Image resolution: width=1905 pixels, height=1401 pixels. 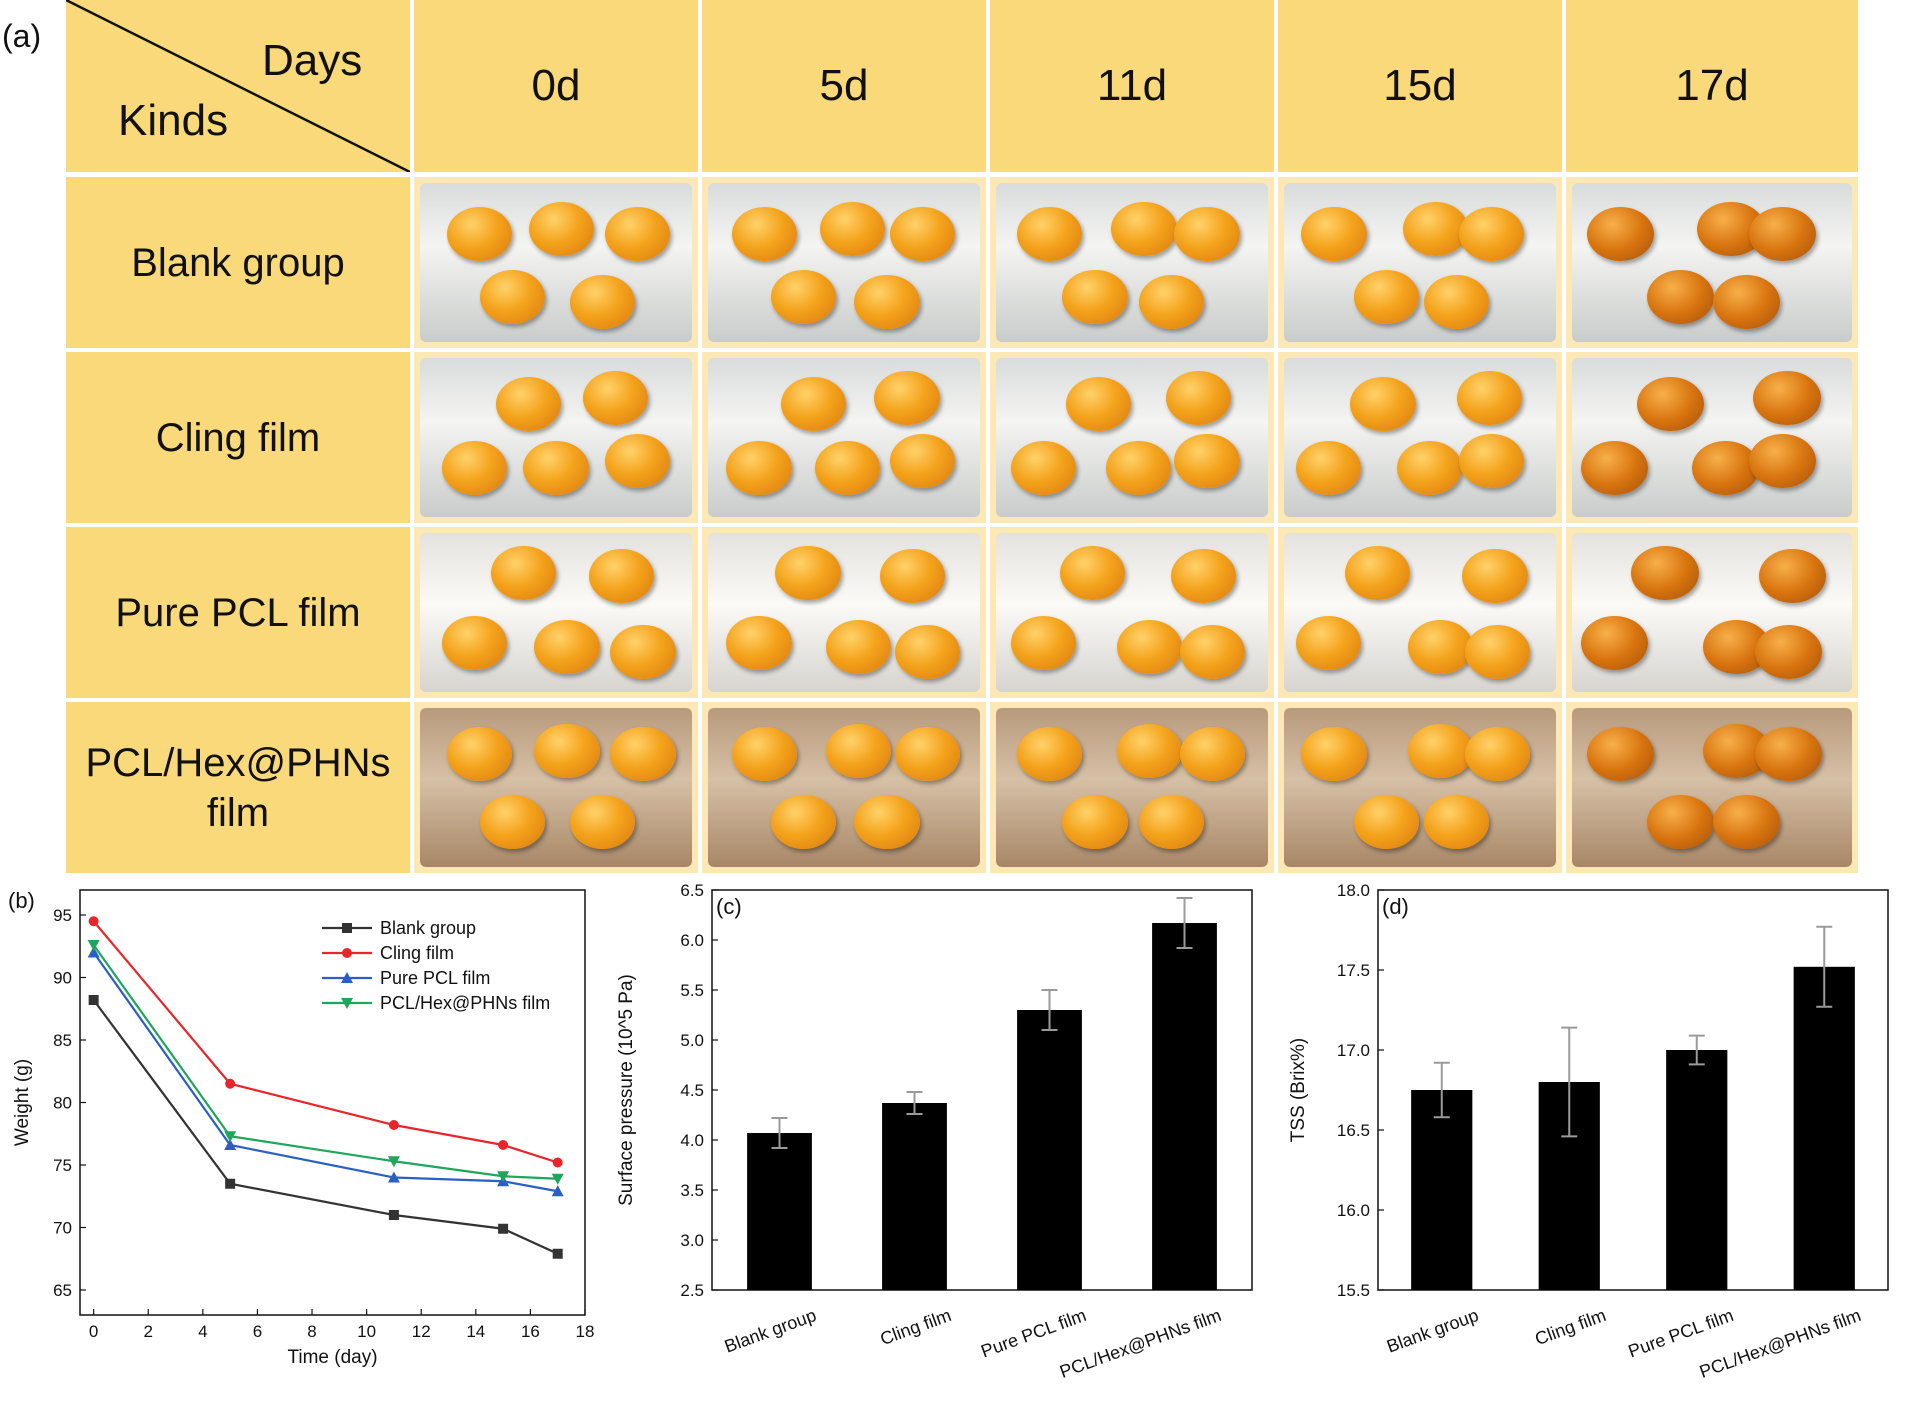 I want to click on x-axis-label: Time (day), so click(x=332, y=1357).